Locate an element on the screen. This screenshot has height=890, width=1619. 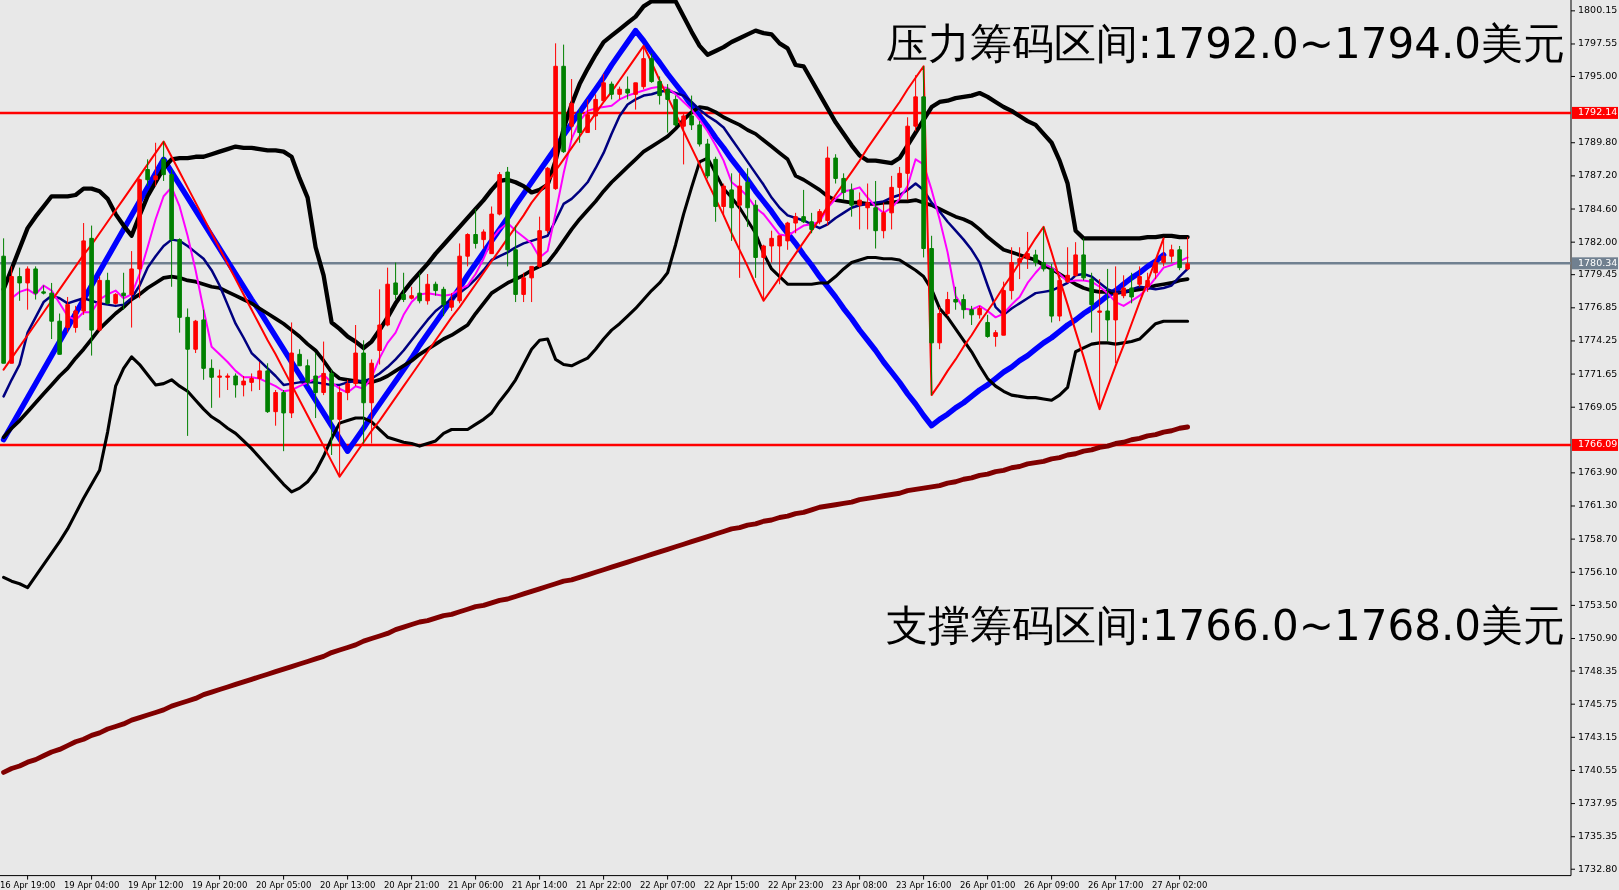
x-tick-label: 19 Apr 12:00 is located at coordinates (155, 884).